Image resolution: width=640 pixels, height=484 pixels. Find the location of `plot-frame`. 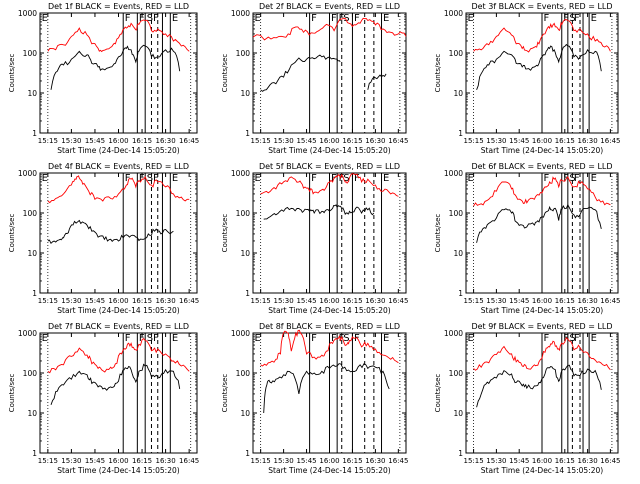

plot-frame is located at coordinates (118, 73).